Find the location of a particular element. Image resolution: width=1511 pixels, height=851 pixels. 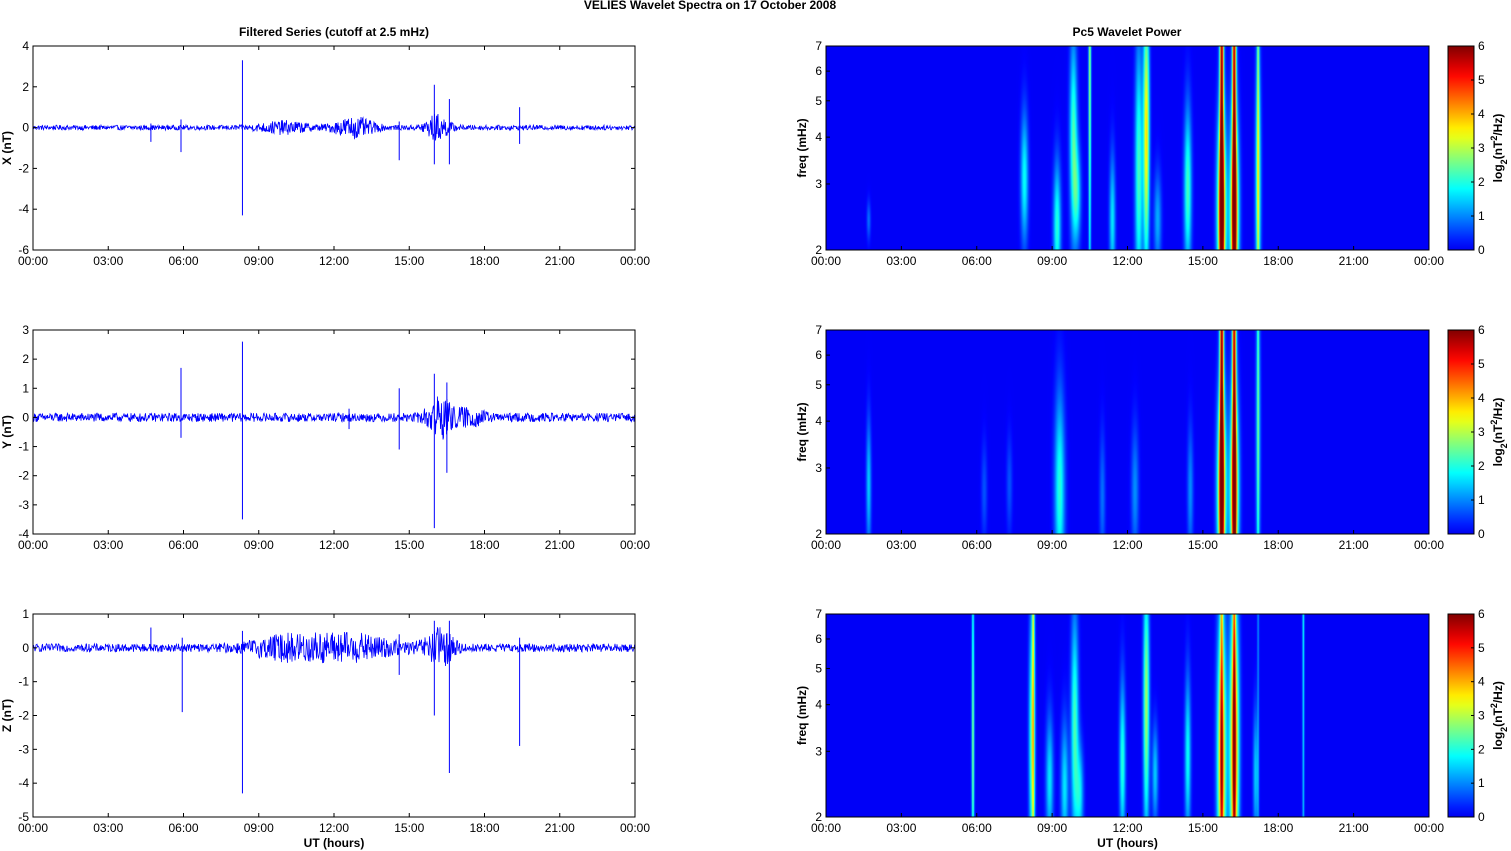

y-tick-label: -6 is located at coordinates (23, 250).